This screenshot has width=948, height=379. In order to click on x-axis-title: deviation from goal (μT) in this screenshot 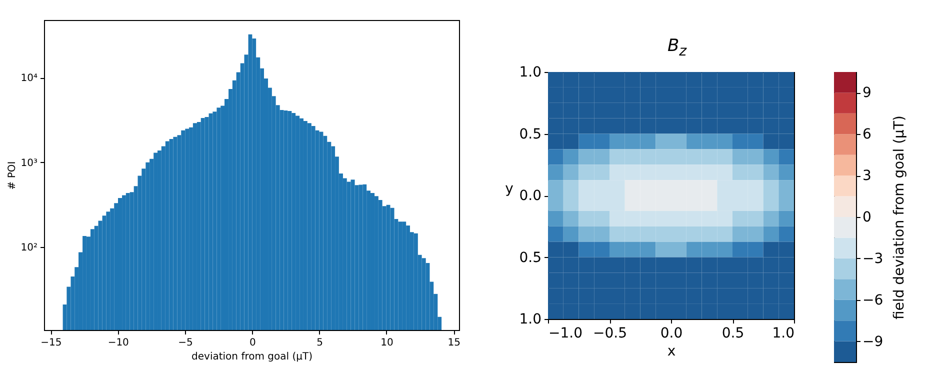, I will do `click(252, 357)`.